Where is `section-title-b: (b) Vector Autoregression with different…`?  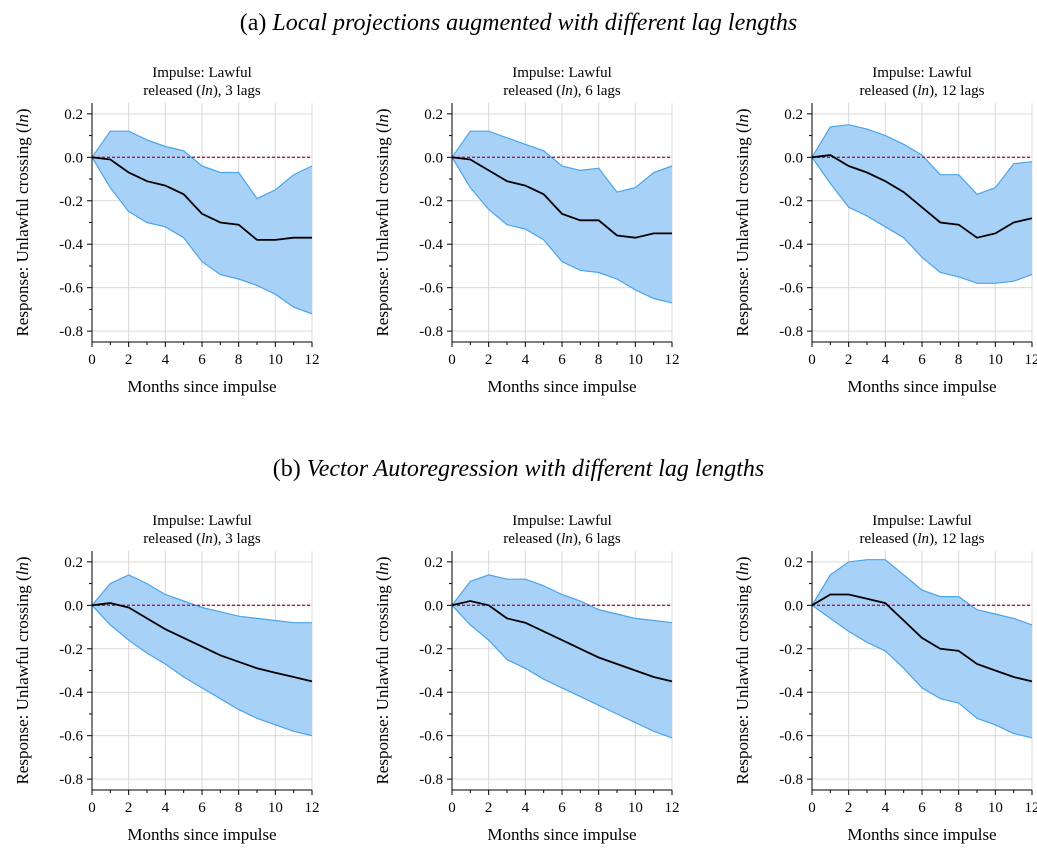 section-title-b: (b) Vector Autoregression with different… is located at coordinates (518, 469).